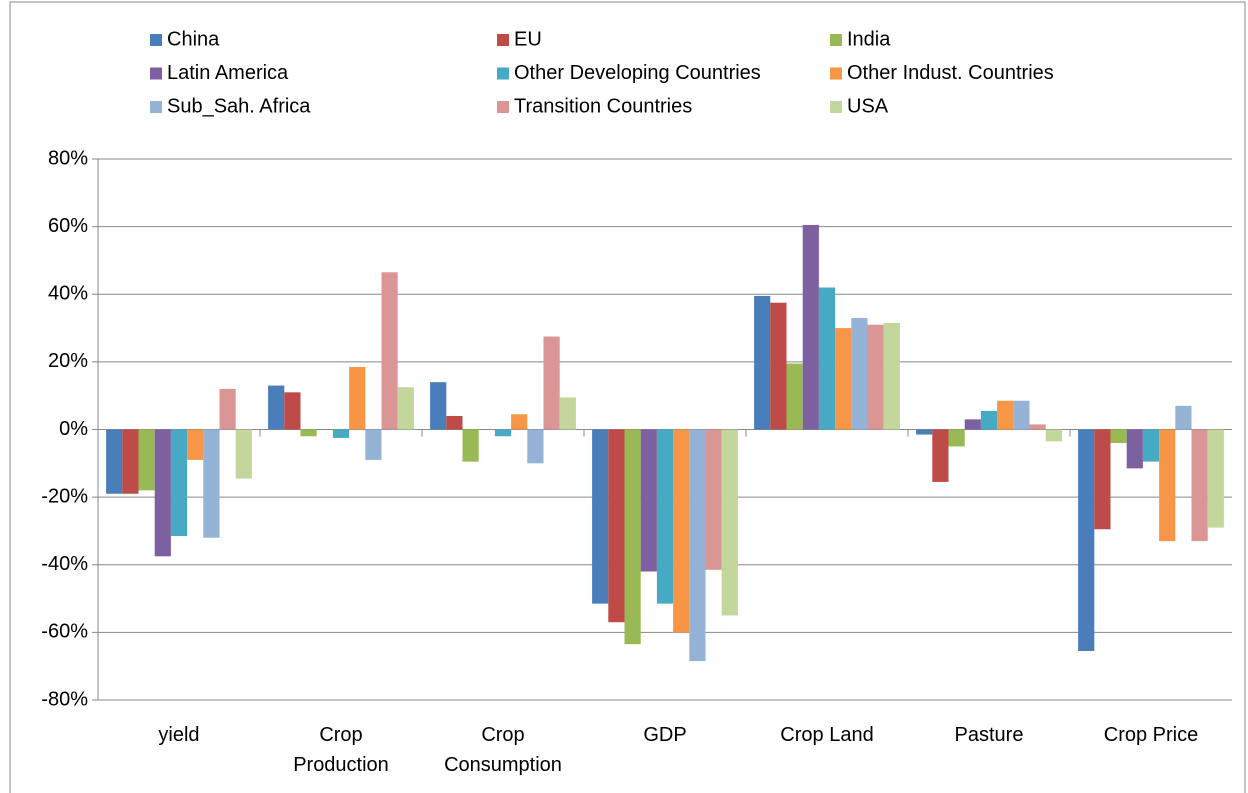 This screenshot has width=1248, height=793. Describe the element at coordinates (64, 632) in the screenshot. I see `y-tick-label: -60%` at that location.